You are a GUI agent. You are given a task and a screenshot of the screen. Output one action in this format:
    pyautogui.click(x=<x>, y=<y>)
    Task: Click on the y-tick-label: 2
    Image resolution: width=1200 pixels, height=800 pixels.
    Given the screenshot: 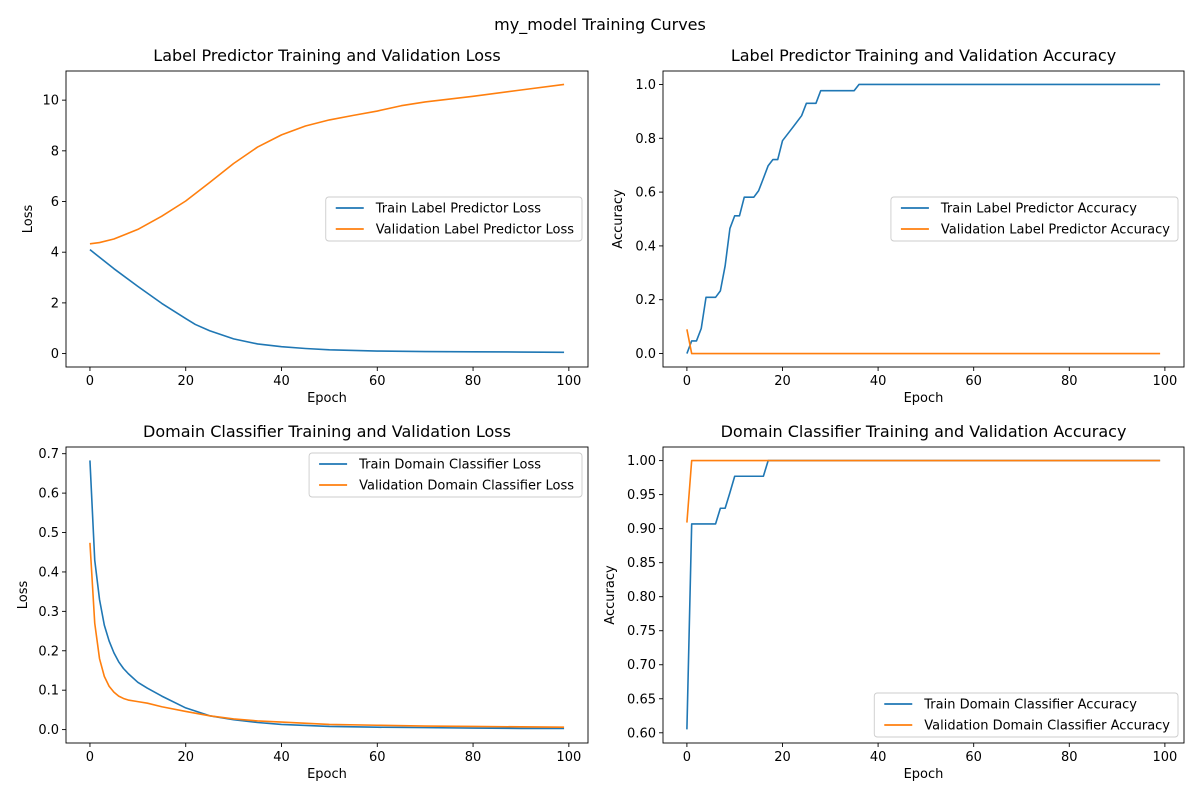 What is the action you would take?
    pyautogui.click(x=55, y=303)
    